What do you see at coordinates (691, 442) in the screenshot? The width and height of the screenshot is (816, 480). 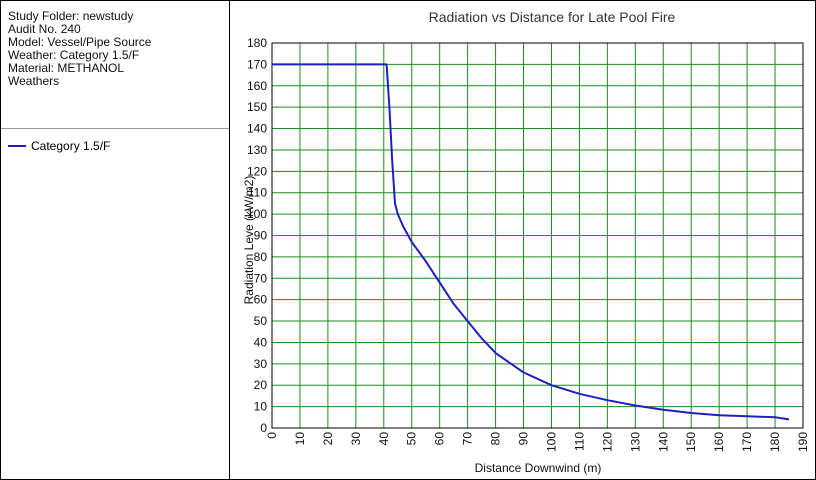 I see `x-tick-label: 150` at bounding box center [691, 442].